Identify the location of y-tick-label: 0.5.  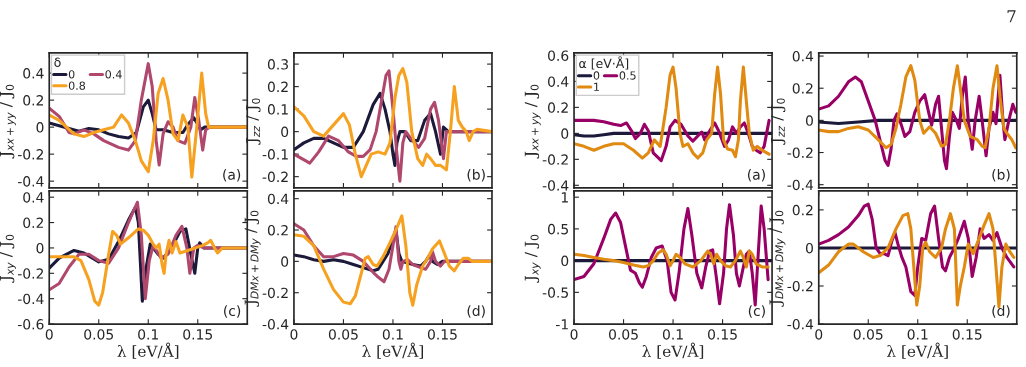
(558, 229).